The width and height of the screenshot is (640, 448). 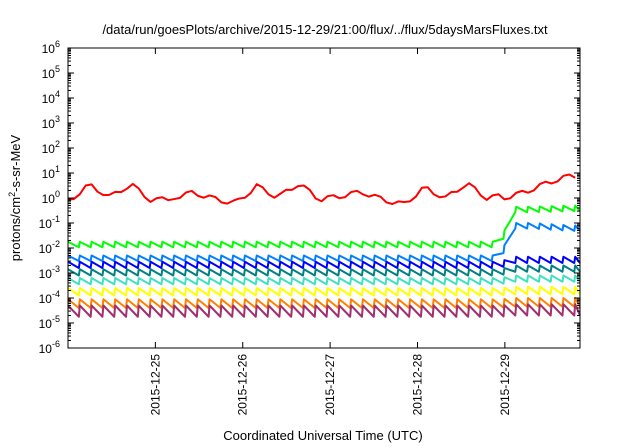 What do you see at coordinates (15, 229) in the screenshot?
I see `y-axis-label-main: protons/cm` at bounding box center [15, 229].